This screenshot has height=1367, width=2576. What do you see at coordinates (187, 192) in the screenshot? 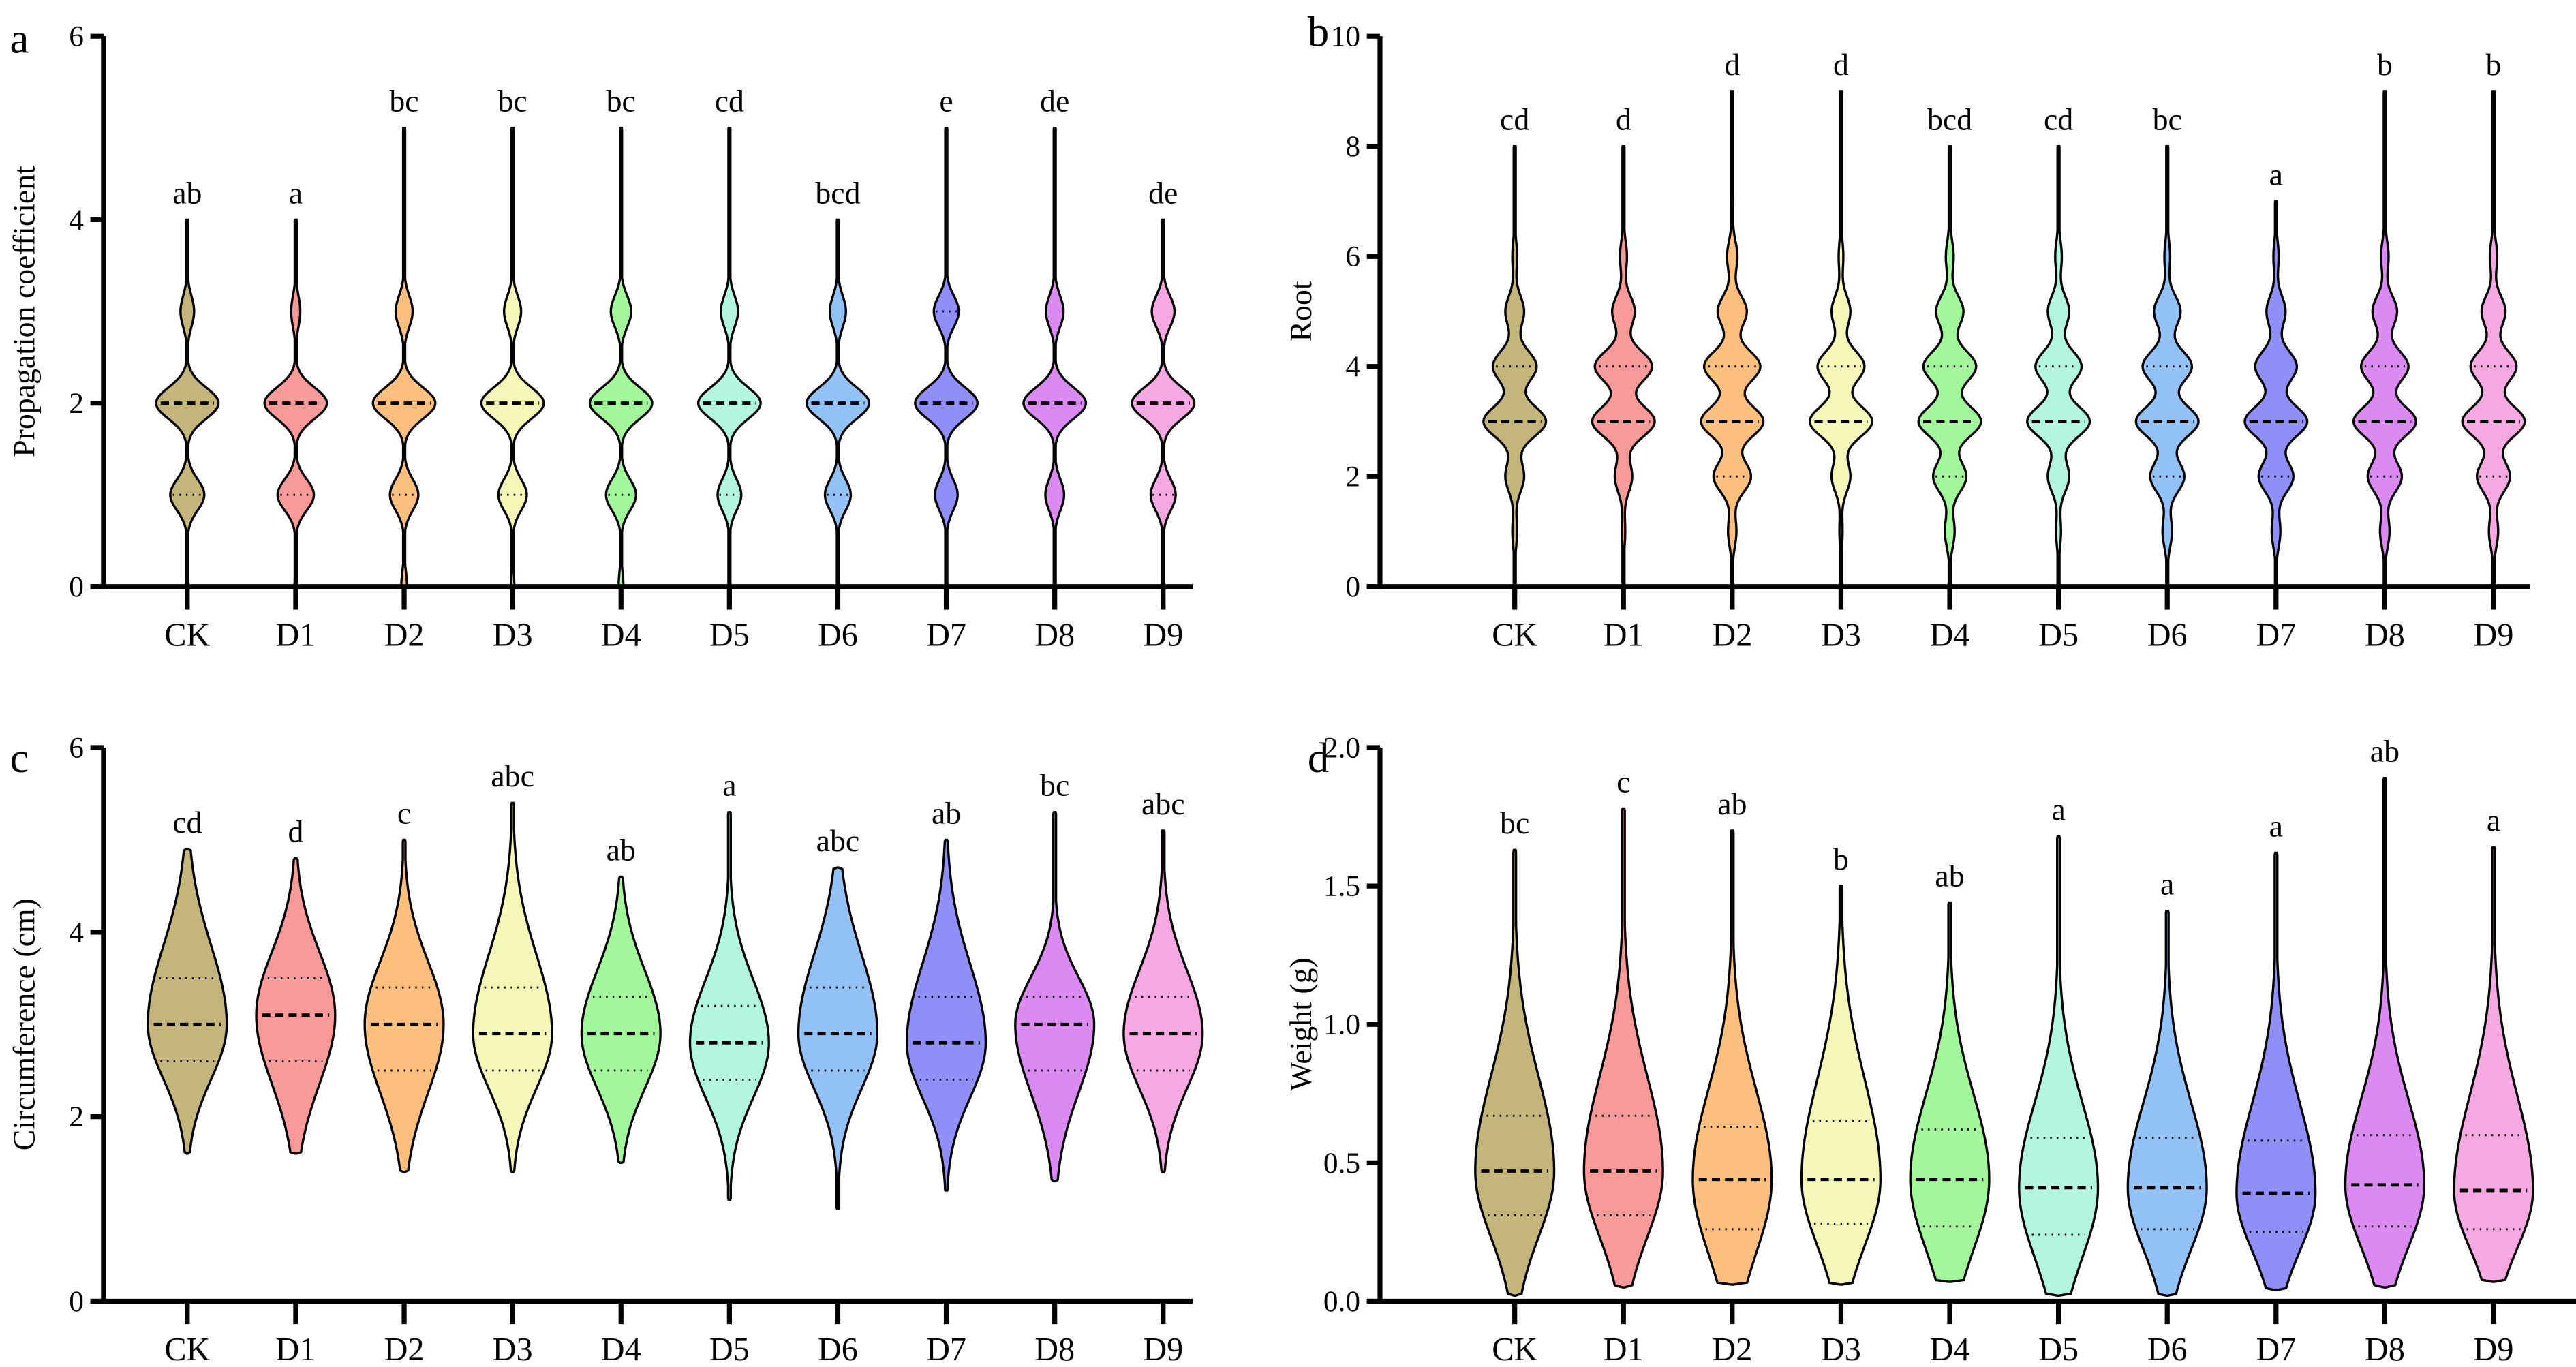
I see `significance-letter-CK: ab` at bounding box center [187, 192].